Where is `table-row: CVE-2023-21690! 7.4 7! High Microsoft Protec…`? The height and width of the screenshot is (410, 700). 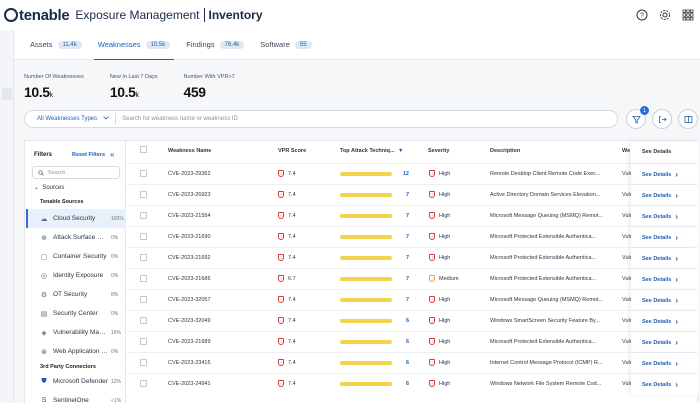 table-row: CVE-2023-21690! 7.4 7! High Microsoft Protec… is located at coordinates (412, 237).